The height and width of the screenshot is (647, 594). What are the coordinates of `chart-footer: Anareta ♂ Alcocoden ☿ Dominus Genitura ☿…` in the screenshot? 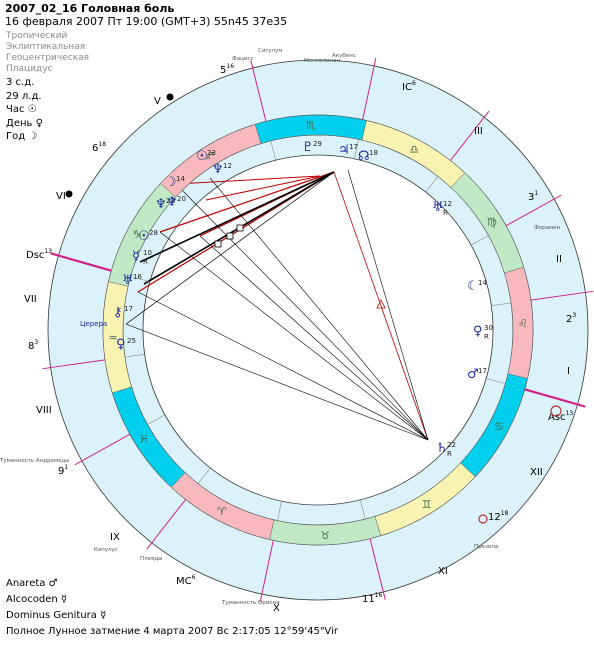 It's located at (172, 608).